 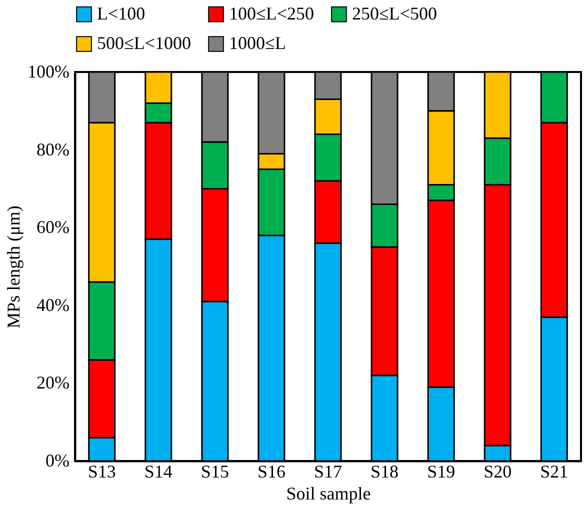 What do you see at coordinates (214, 472) in the screenshot?
I see `x-tick-label: S15` at bounding box center [214, 472].